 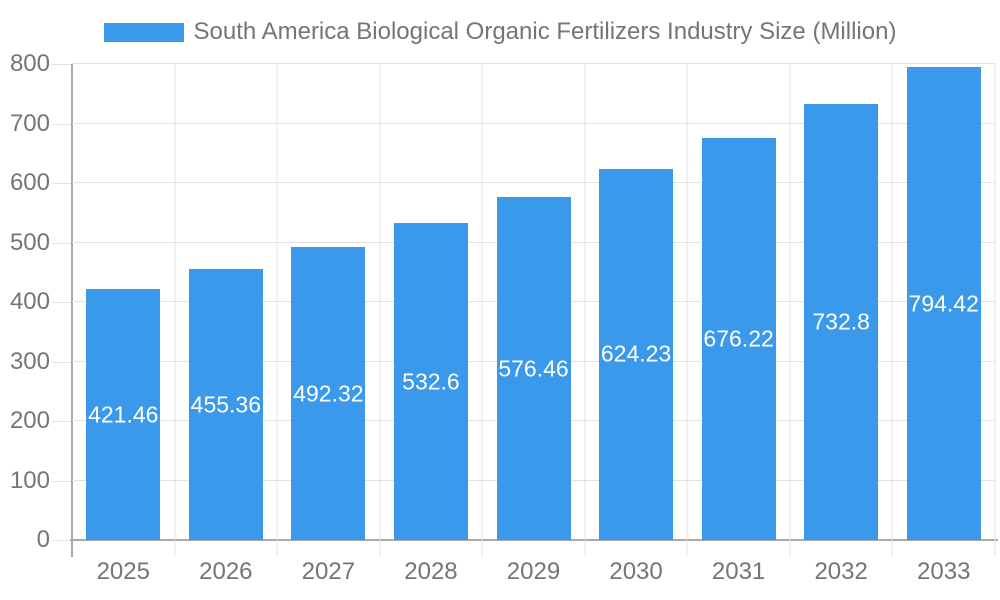 I want to click on bar-value-label: 421.46, so click(x=123, y=414).